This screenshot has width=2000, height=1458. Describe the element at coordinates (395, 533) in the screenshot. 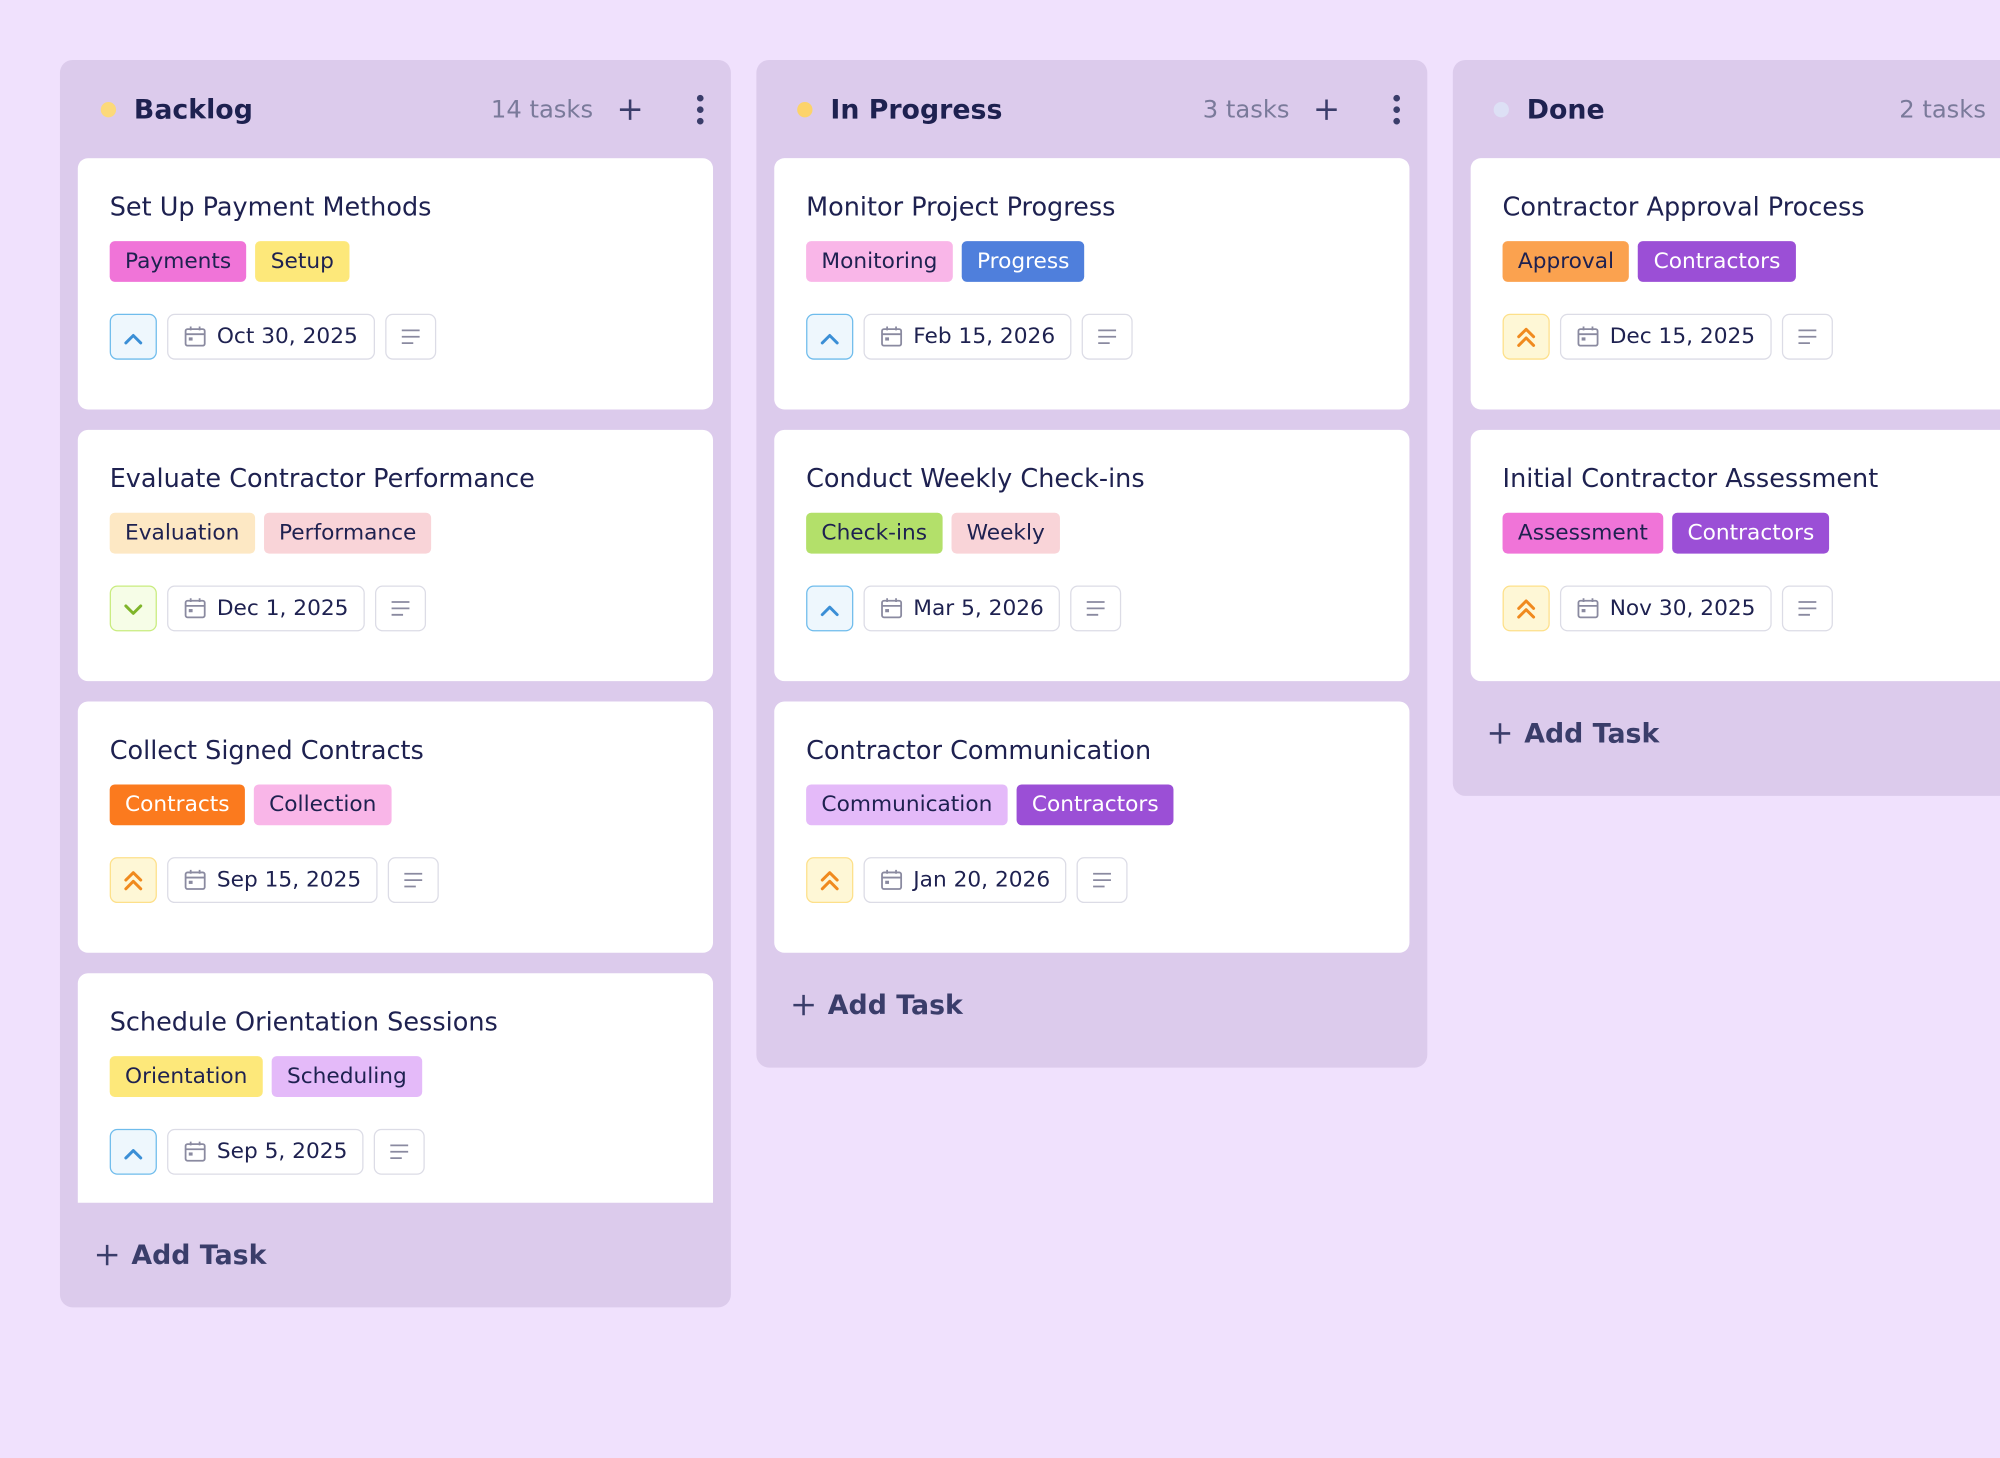

I see `tags: Evaluation Performance` at that location.